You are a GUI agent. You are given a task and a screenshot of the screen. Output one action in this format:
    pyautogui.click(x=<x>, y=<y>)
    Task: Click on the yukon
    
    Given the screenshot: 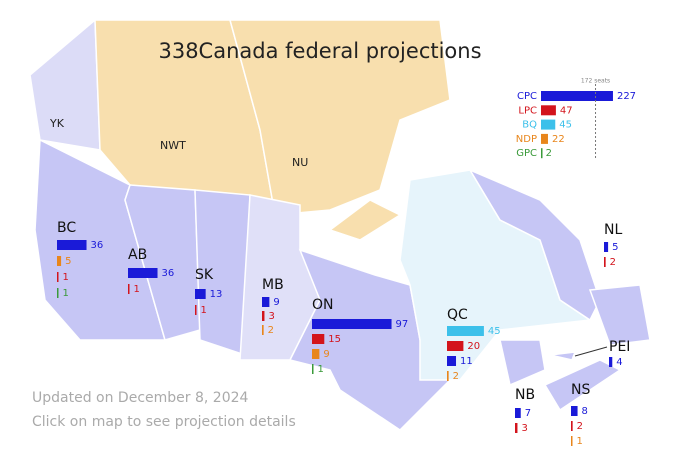 What is the action you would take?
    pyautogui.click(x=65, y=84)
    